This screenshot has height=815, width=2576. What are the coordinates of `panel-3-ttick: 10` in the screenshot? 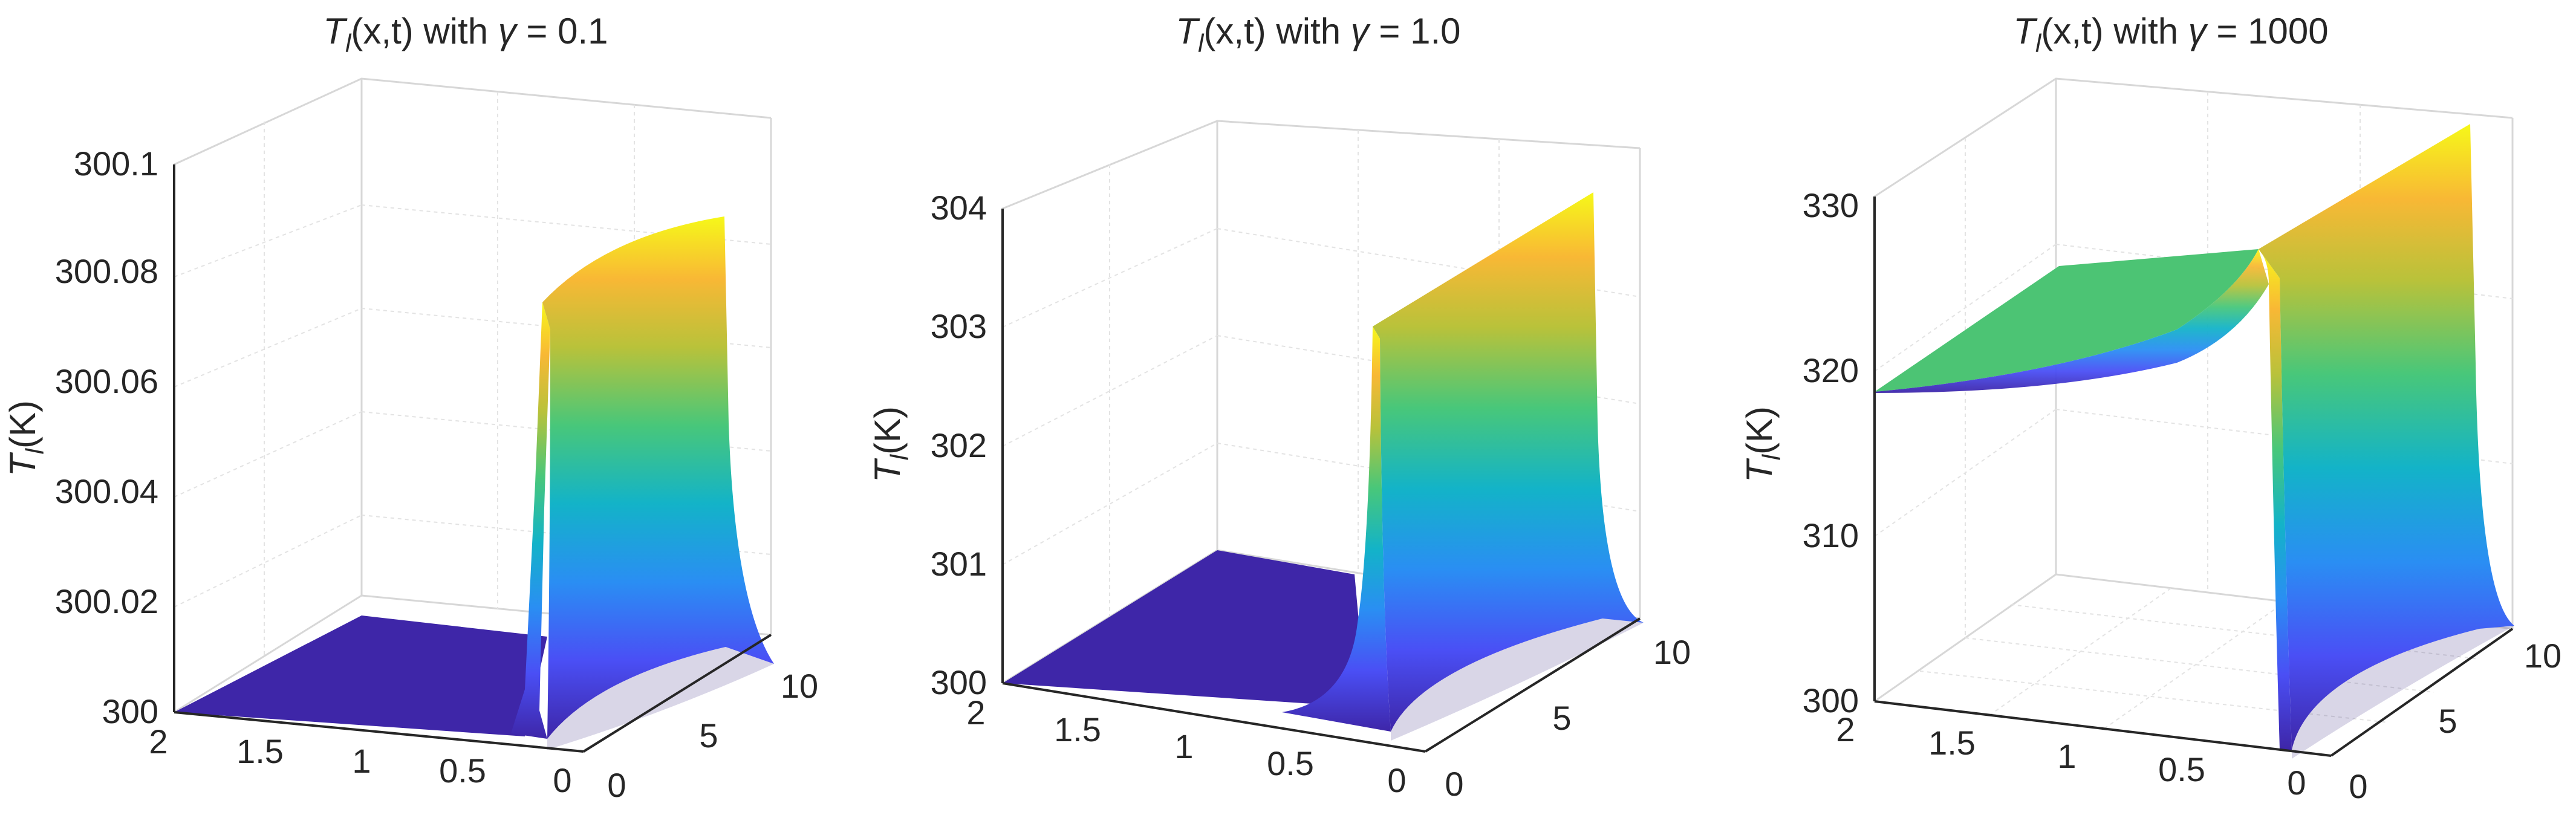 It's located at (2543, 656).